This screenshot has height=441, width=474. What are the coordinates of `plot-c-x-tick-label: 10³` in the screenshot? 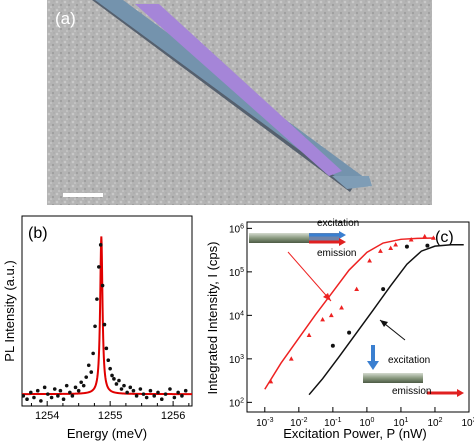 It's located at (467, 423).